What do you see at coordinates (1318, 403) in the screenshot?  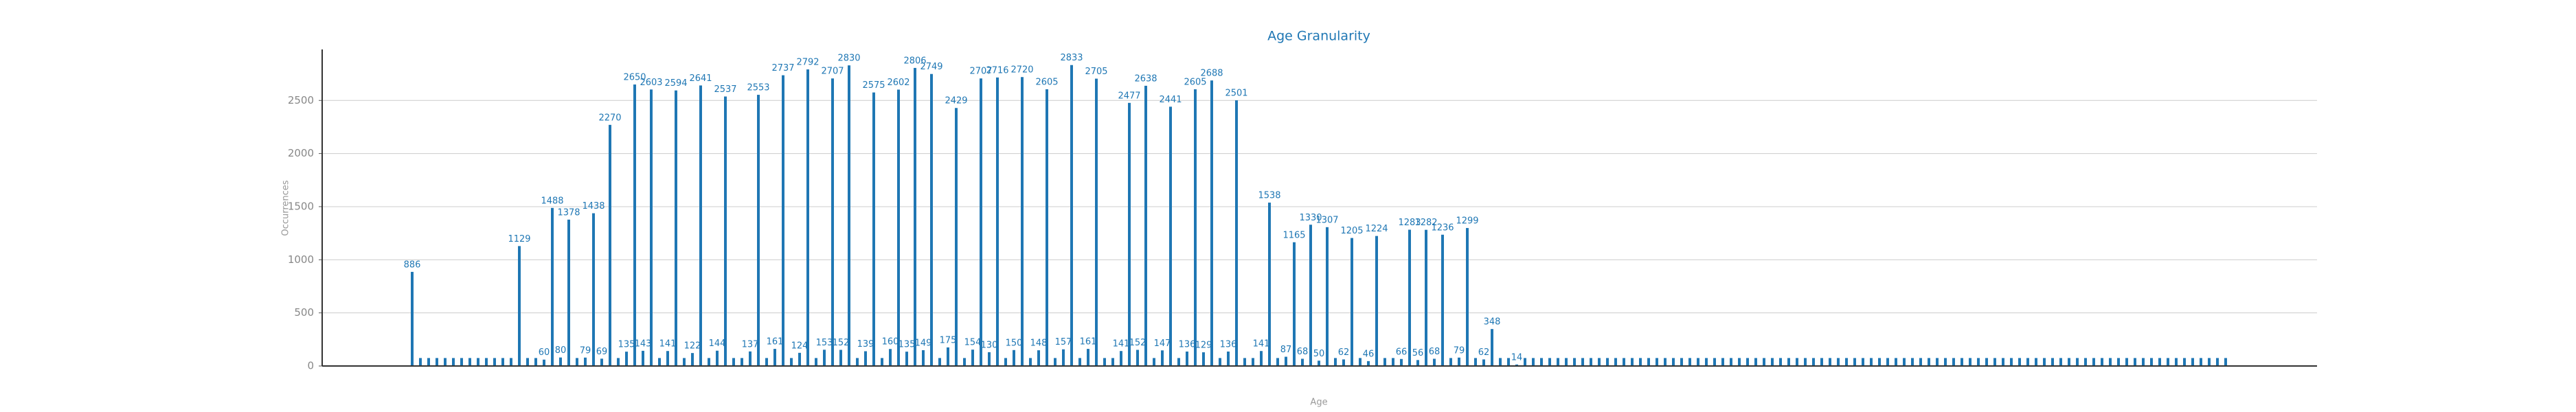 I see `x-axis-label: Age` at bounding box center [1318, 403].